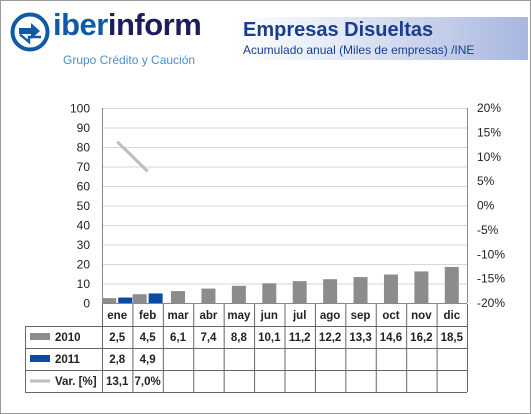 The width and height of the screenshot is (531, 414). I want to click on brand-name: iberinform, so click(127, 24).